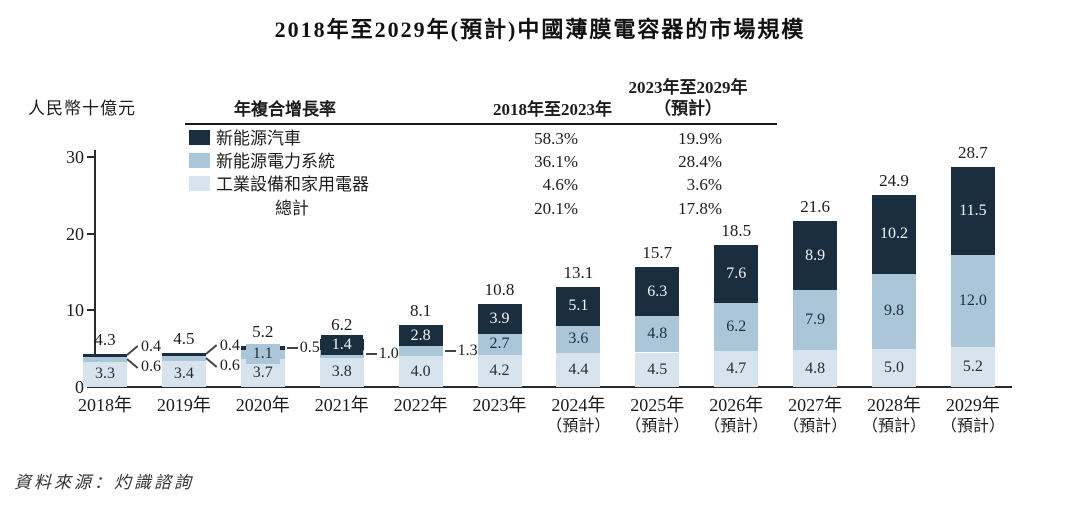 The width and height of the screenshot is (1080, 508). Describe the element at coordinates (815, 368) in the screenshot. I see `bar-label-industrial: 4.8` at that location.